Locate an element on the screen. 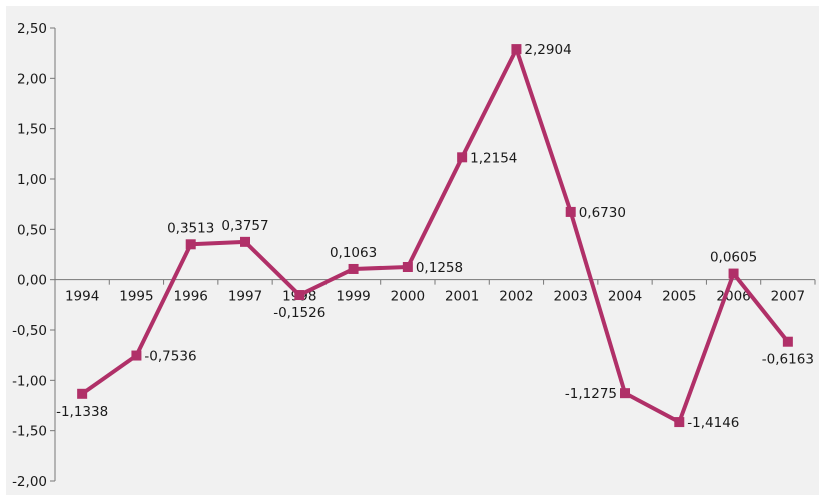 The image size is (825, 501). data-label: -0,6163 is located at coordinates (788, 360).